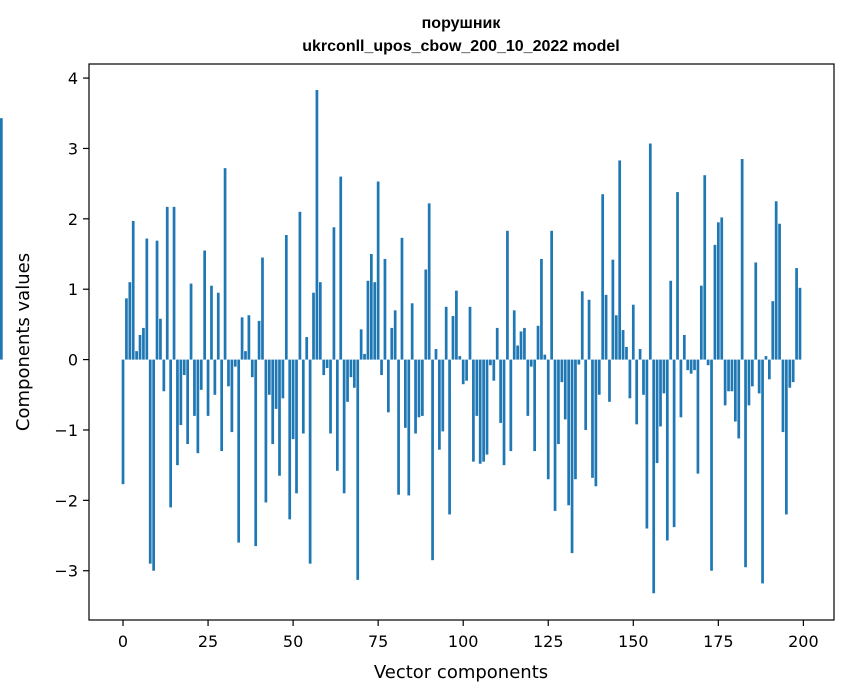 The width and height of the screenshot is (847, 696). What do you see at coordinates (718, 641) in the screenshot?
I see `x-tick-label: 175` at bounding box center [718, 641].